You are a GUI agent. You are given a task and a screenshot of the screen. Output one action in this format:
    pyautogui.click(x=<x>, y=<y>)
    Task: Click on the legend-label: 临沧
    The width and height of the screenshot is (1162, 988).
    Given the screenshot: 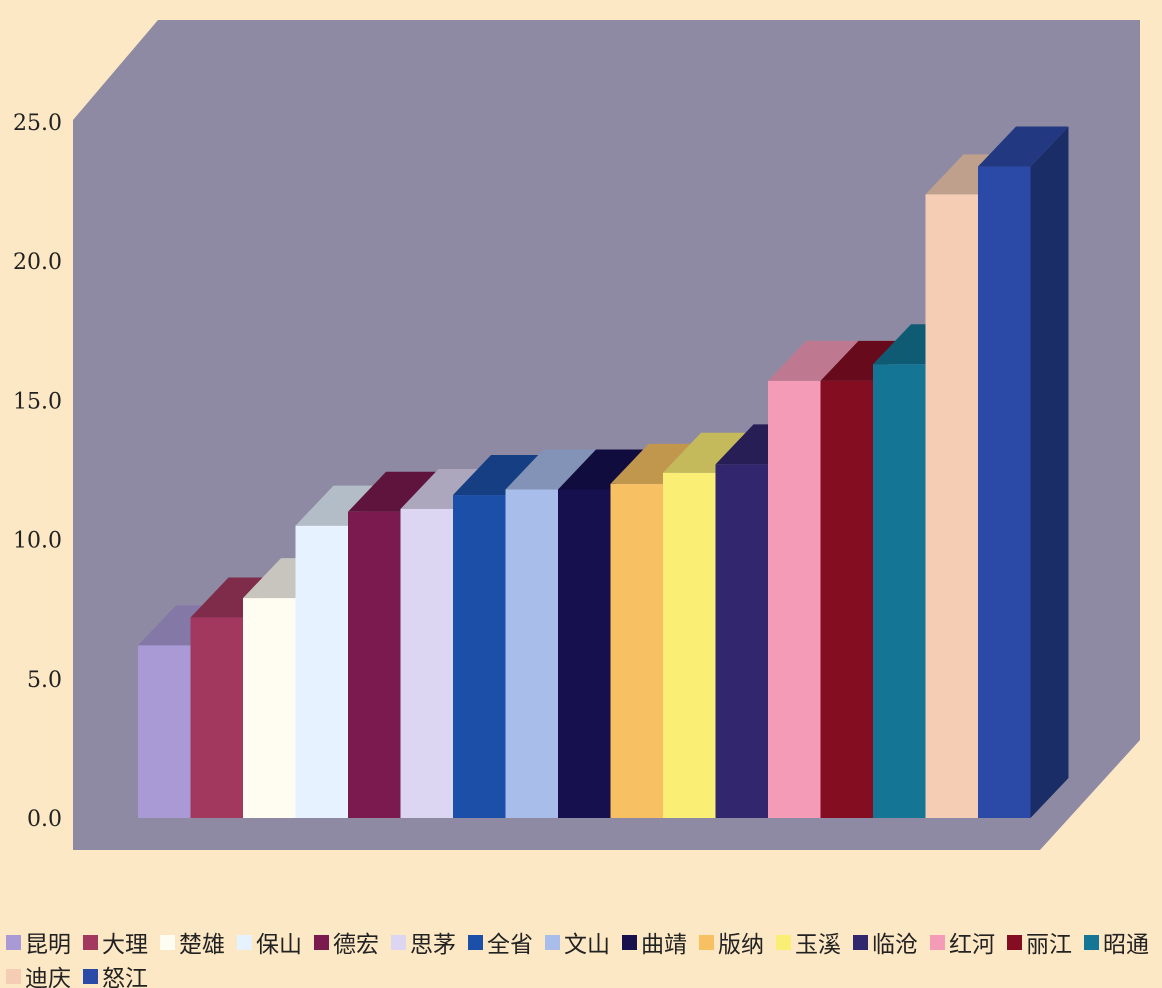 What is the action you would take?
    pyautogui.click(x=895, y=945)
    